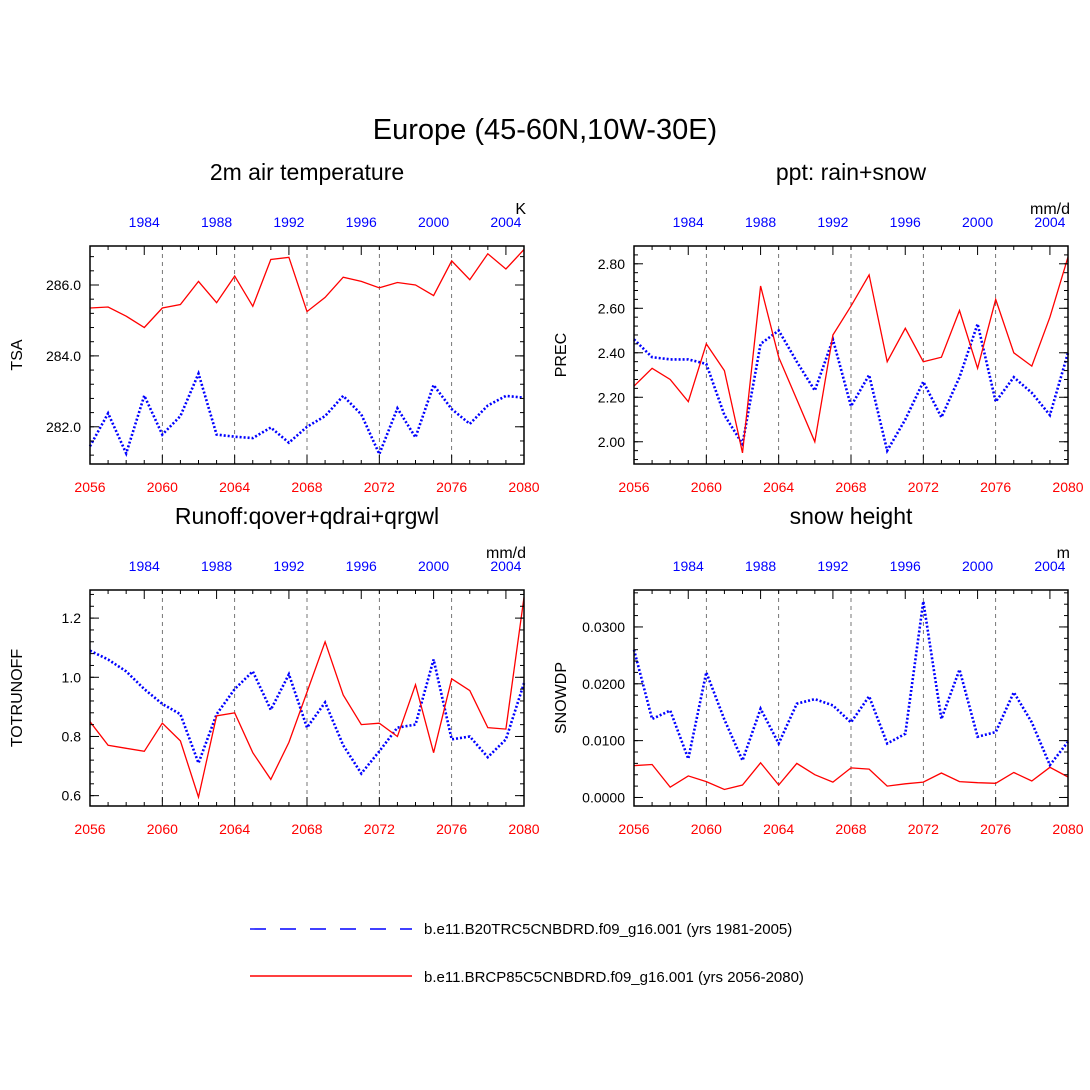  I want to click on y-tick-label: 2.20, so click(611, 397).